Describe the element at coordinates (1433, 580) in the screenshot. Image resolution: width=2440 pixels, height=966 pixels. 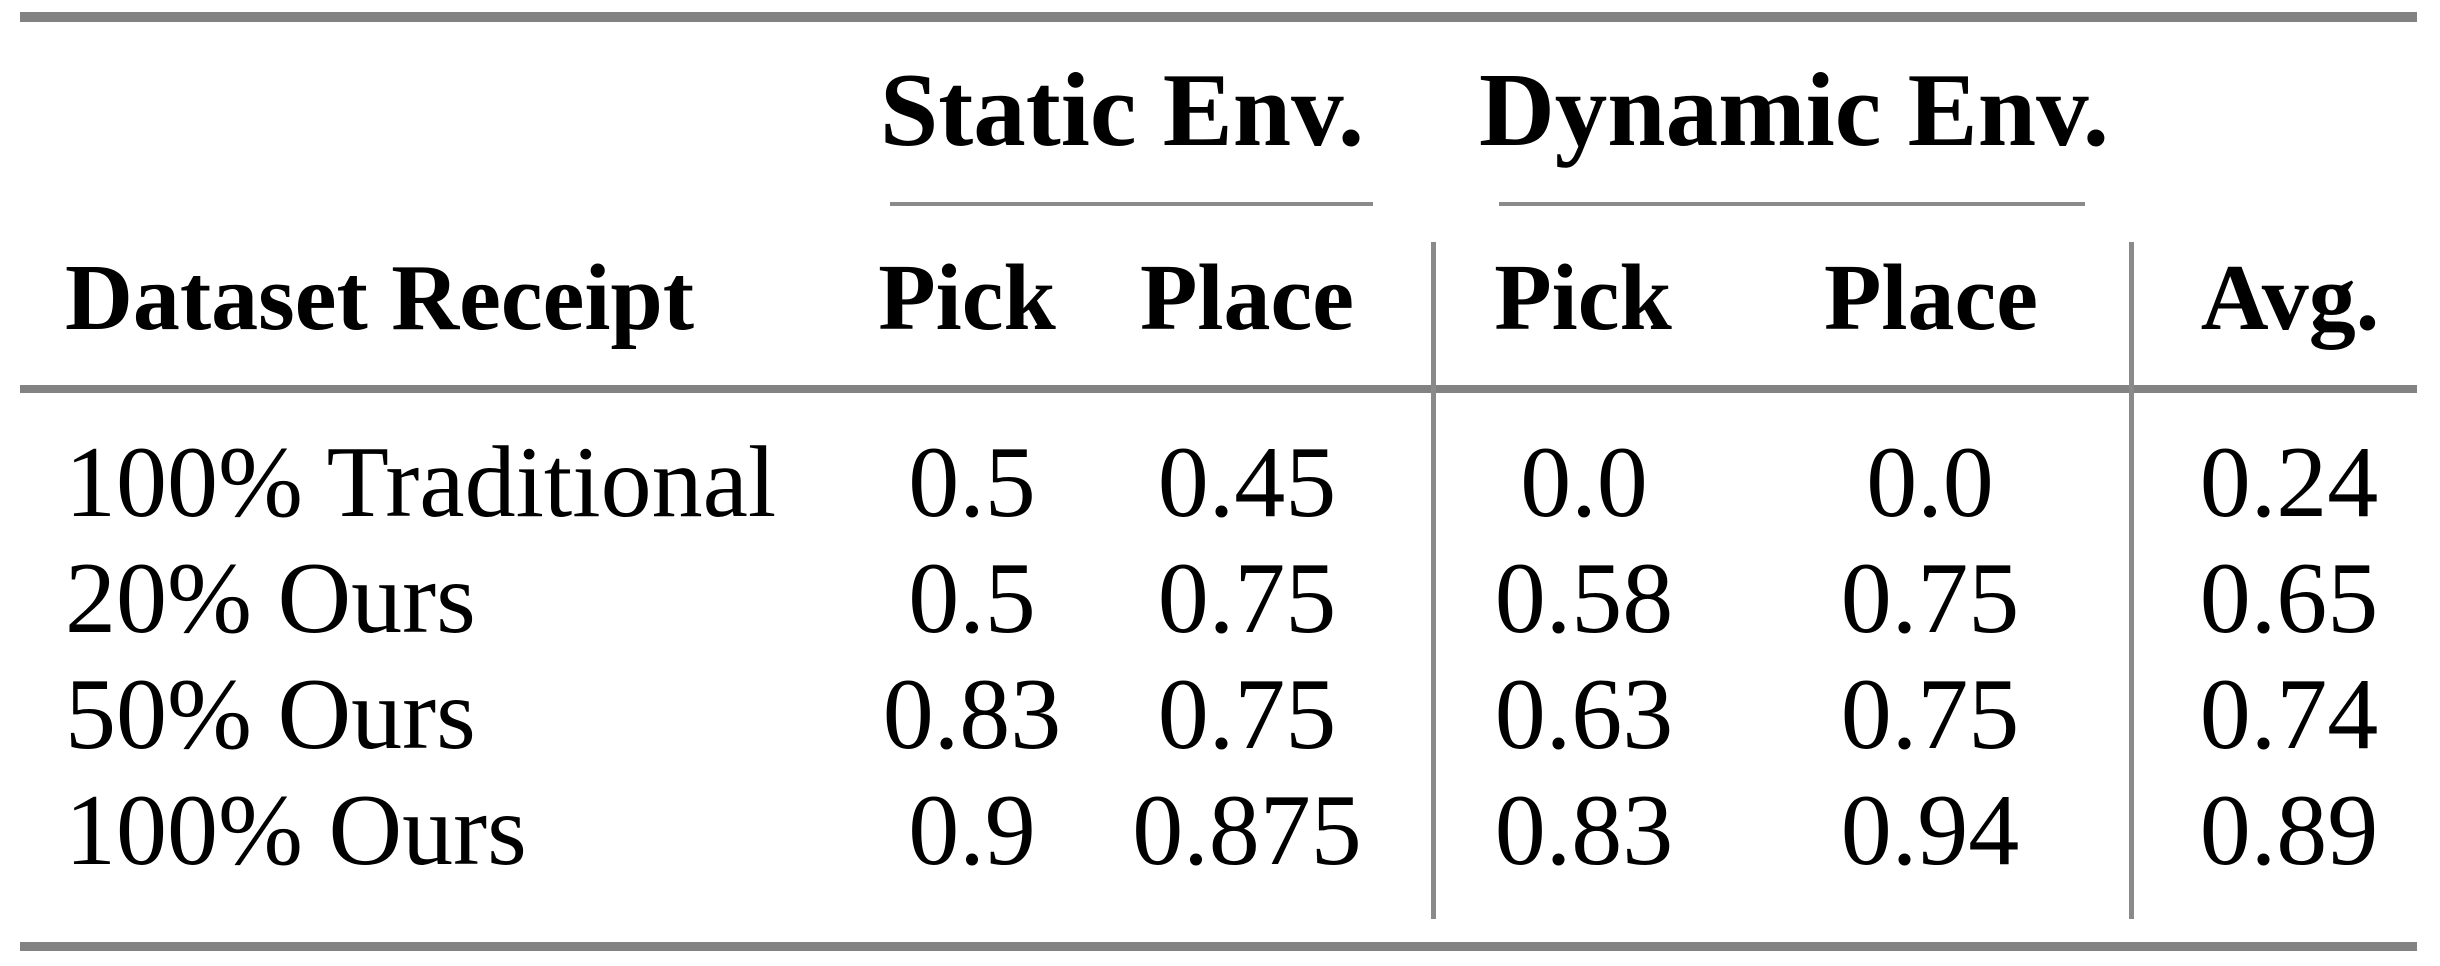
I see `vertical-rule-static-dynamic` at that location.